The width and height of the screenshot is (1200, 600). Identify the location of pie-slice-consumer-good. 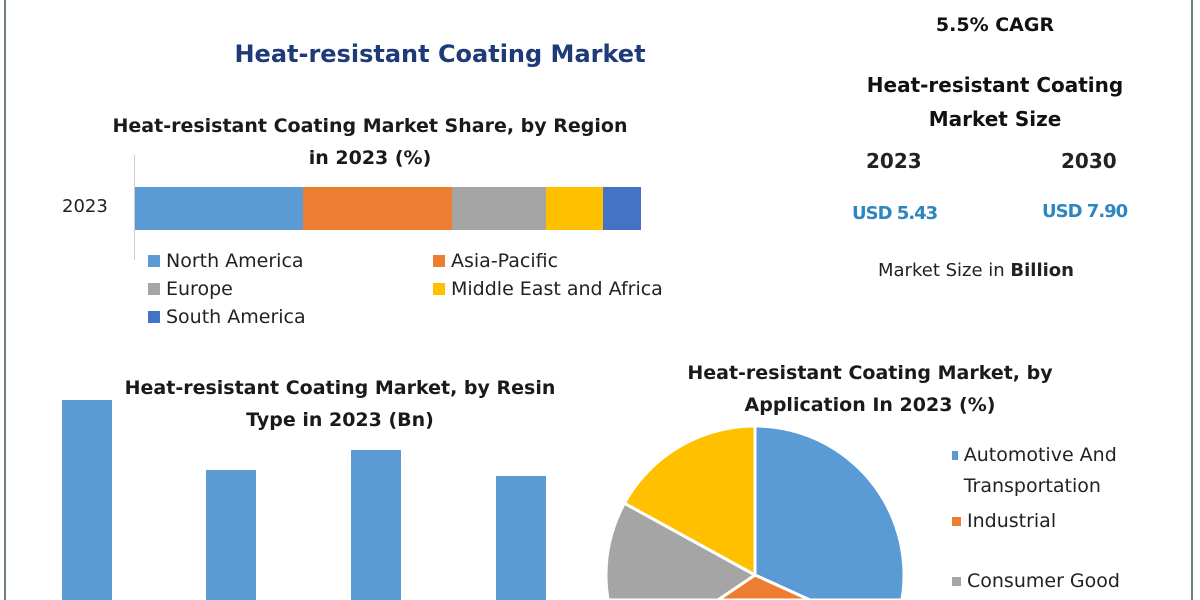
(681, 550).